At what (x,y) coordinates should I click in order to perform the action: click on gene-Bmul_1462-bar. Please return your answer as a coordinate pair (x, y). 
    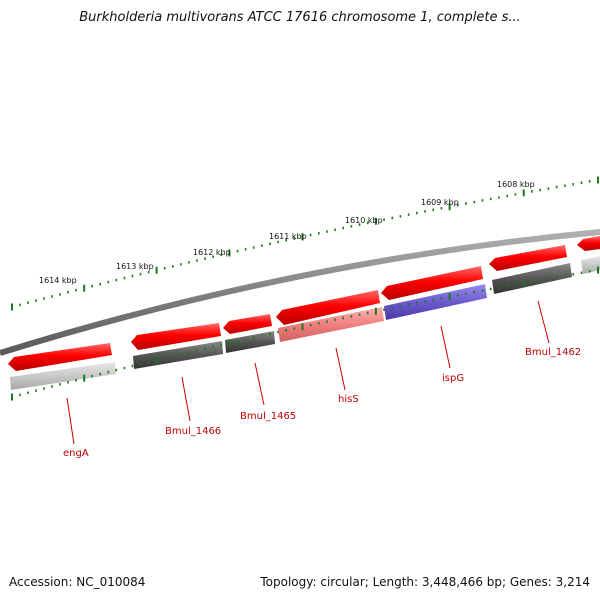
    Looking at the image, I should click on (532, 278).